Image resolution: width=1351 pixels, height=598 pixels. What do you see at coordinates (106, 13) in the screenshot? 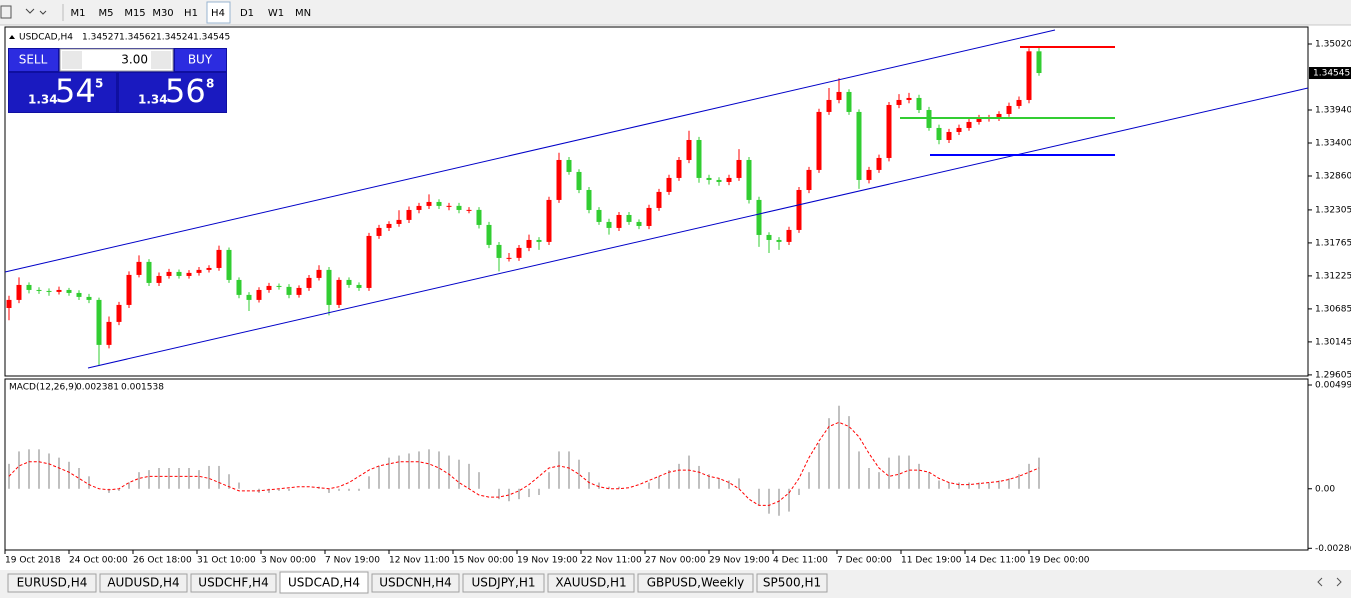
I see `timeframe-button: M5` at bounding box center [106, 13].